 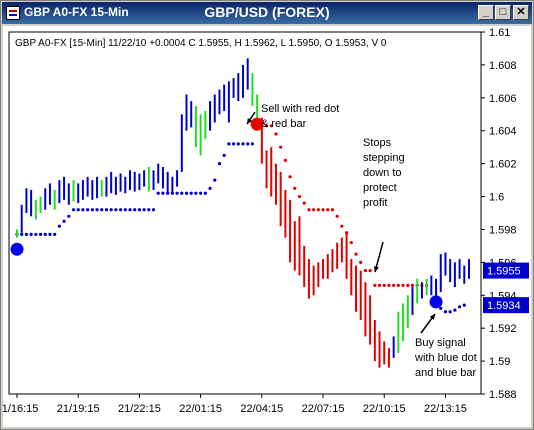 What do you see at coordinates (503, 230) in the screenshot?
I see `y-tick-label: 1.598` at bounding box center [503, 230].